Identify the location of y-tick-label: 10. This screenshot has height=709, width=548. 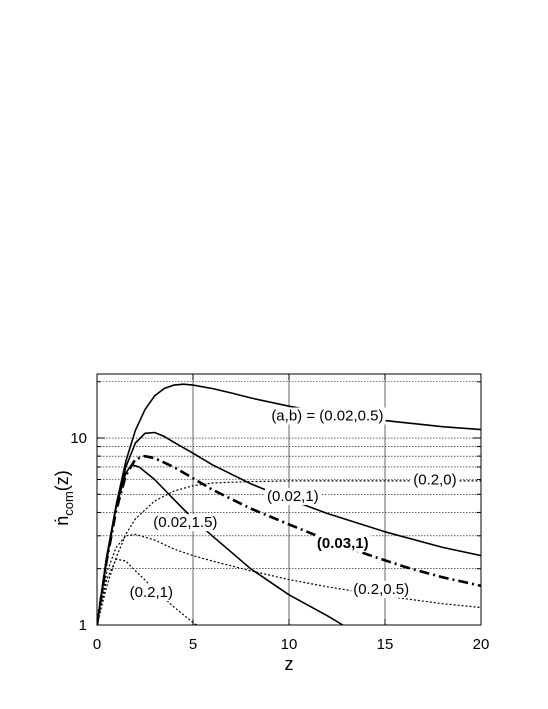
(78, 438).